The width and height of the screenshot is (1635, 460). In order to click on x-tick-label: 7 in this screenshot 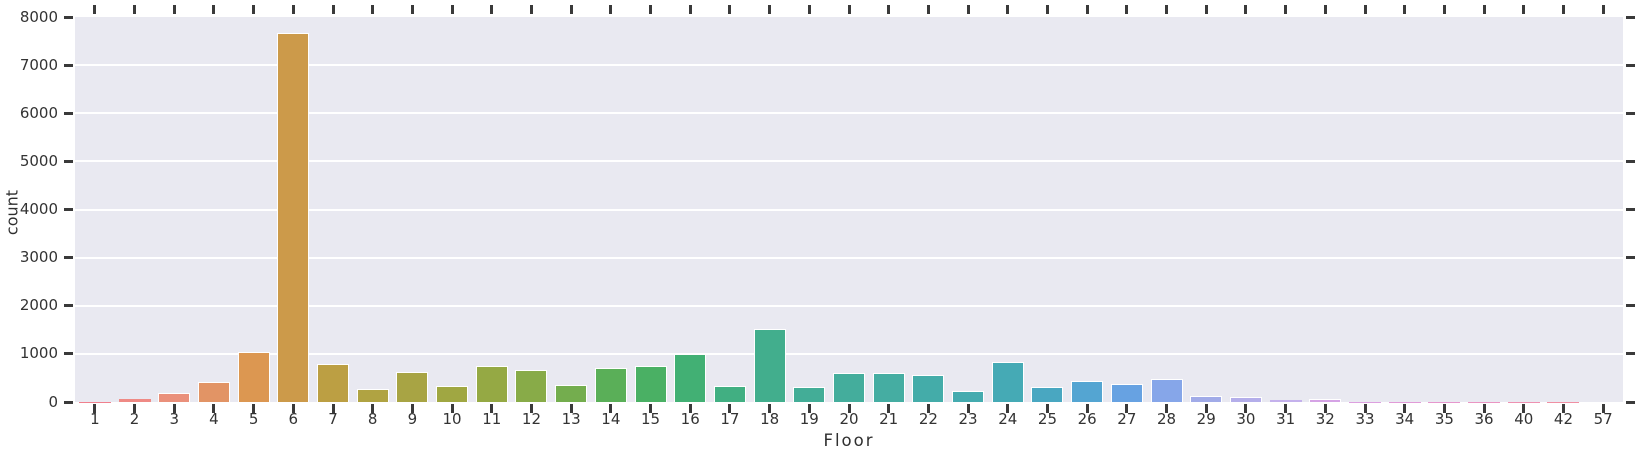, I will do `click(333, 419)`.